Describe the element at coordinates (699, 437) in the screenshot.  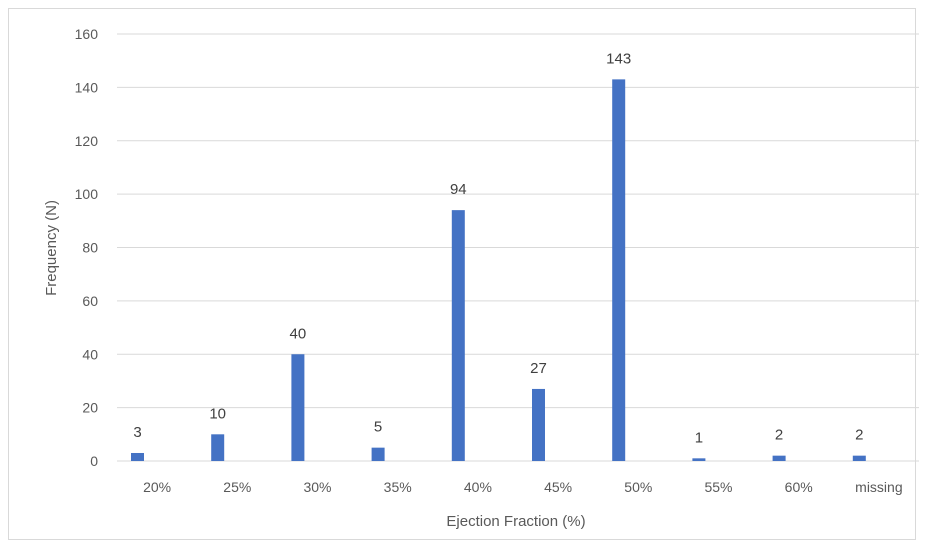
I see `data-label: 1` at that location.